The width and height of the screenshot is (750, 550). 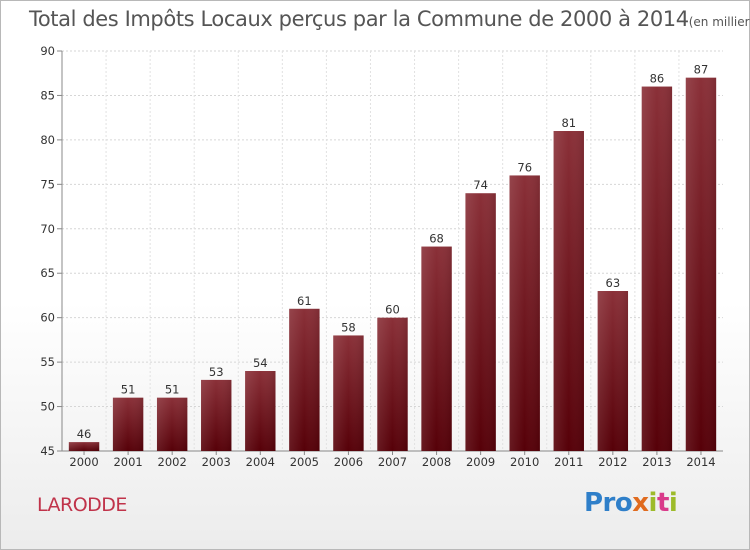 What do you see at coordinates (656, 462) in the screenshot?
I see `x-tick-label-2013: 2013` at bounding box center [656, 462].